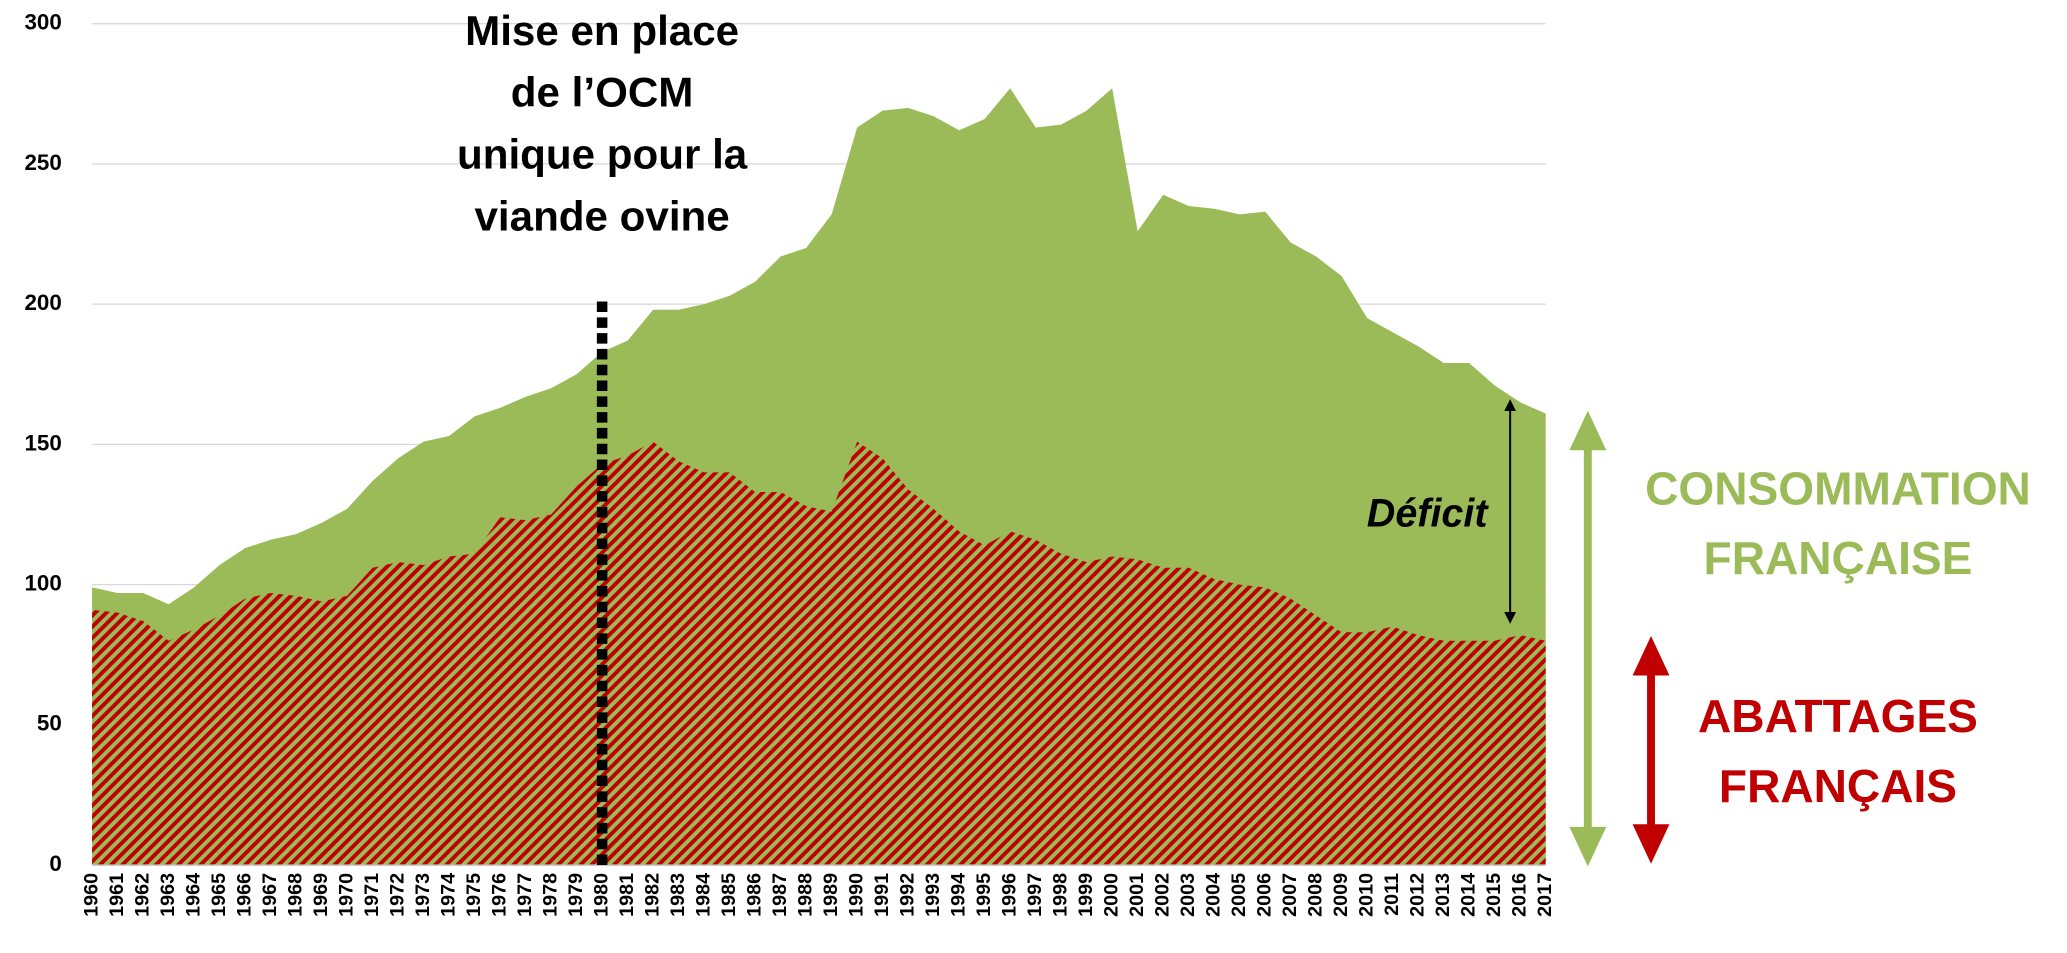 This screenshot has height=953, width=2067. Describe the element at coordinates (652, 895) in the screenshot. I see `x-tick-label: 1982` at that location.